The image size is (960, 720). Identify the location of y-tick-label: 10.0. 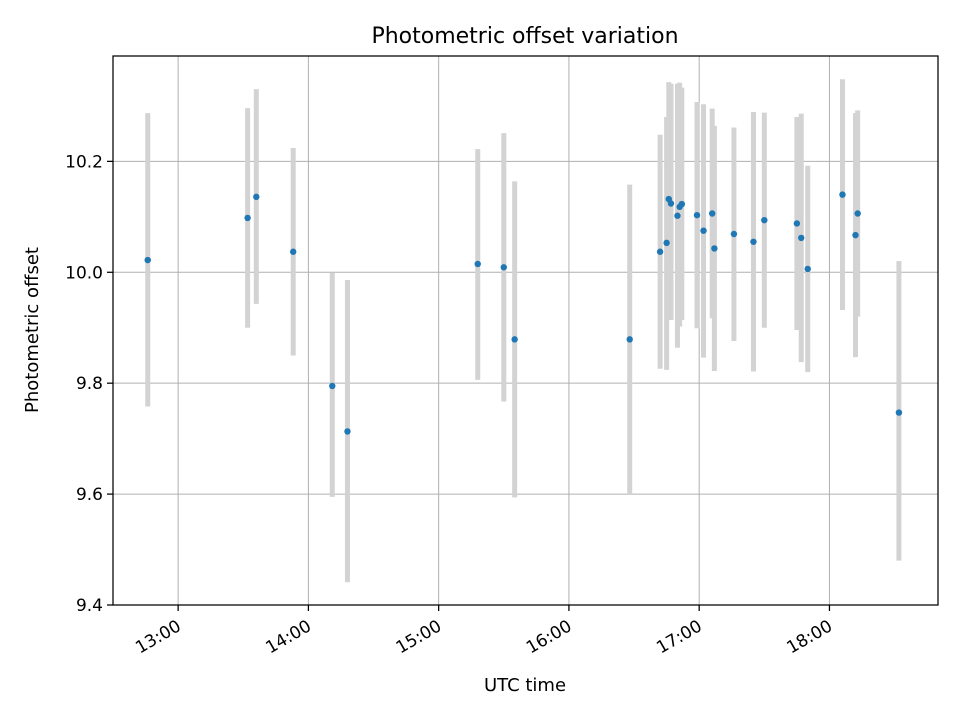
(84, 273).